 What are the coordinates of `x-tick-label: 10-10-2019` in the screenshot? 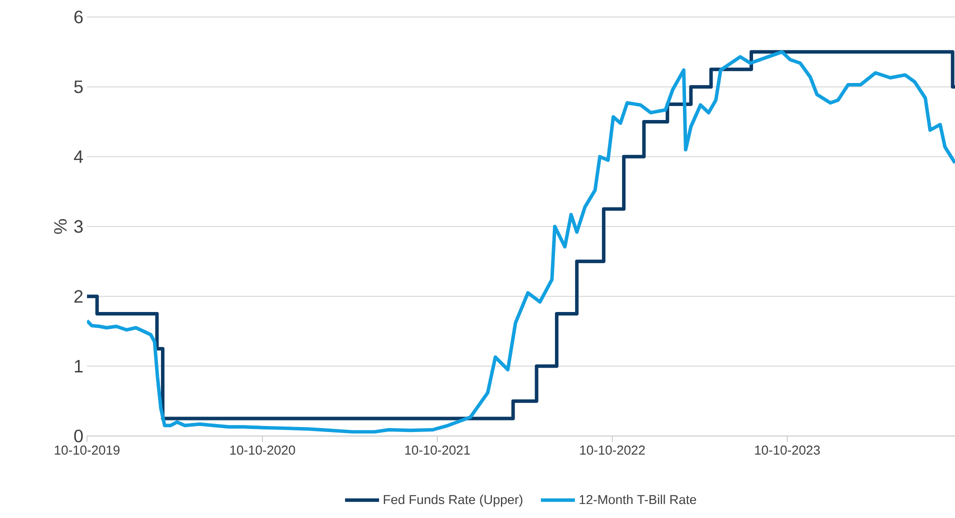 It's located at (87, 450).